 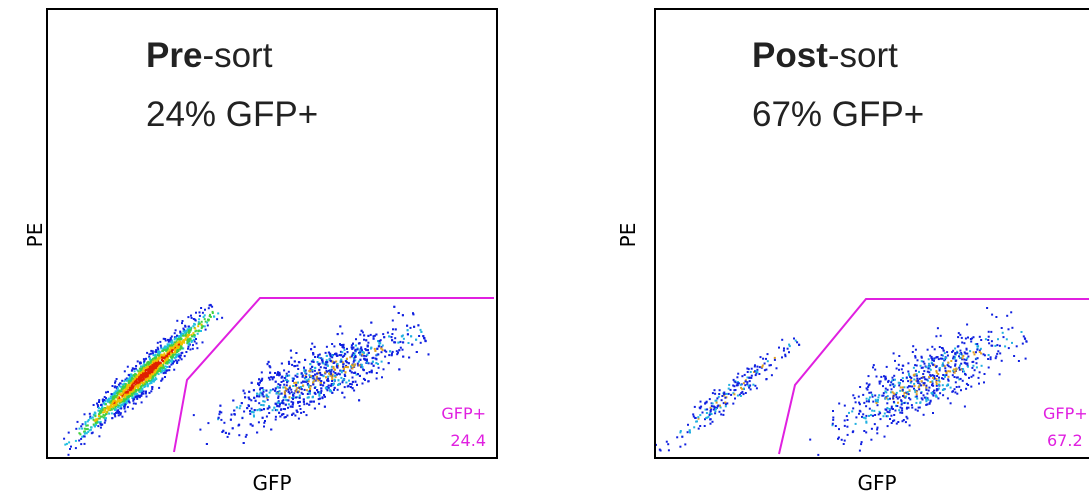 What do you see at coordinates (463, 413) in the screenshot?
I see `gate-label: GFP+` at bounding box center [463, 413].